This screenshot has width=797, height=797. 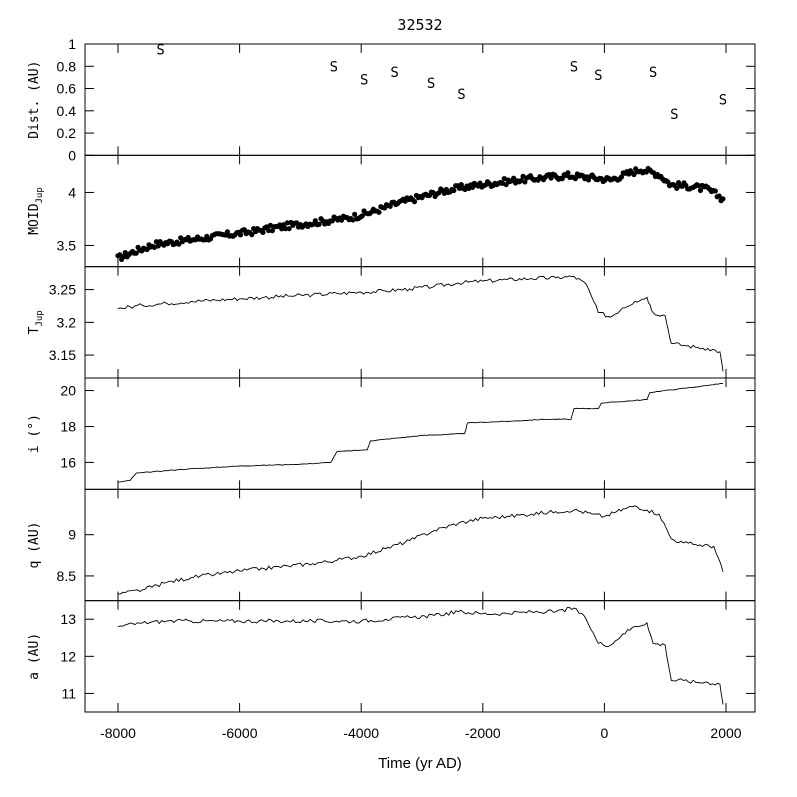 I want to click on y-tick-label: 9, so click(x=72, y=535).